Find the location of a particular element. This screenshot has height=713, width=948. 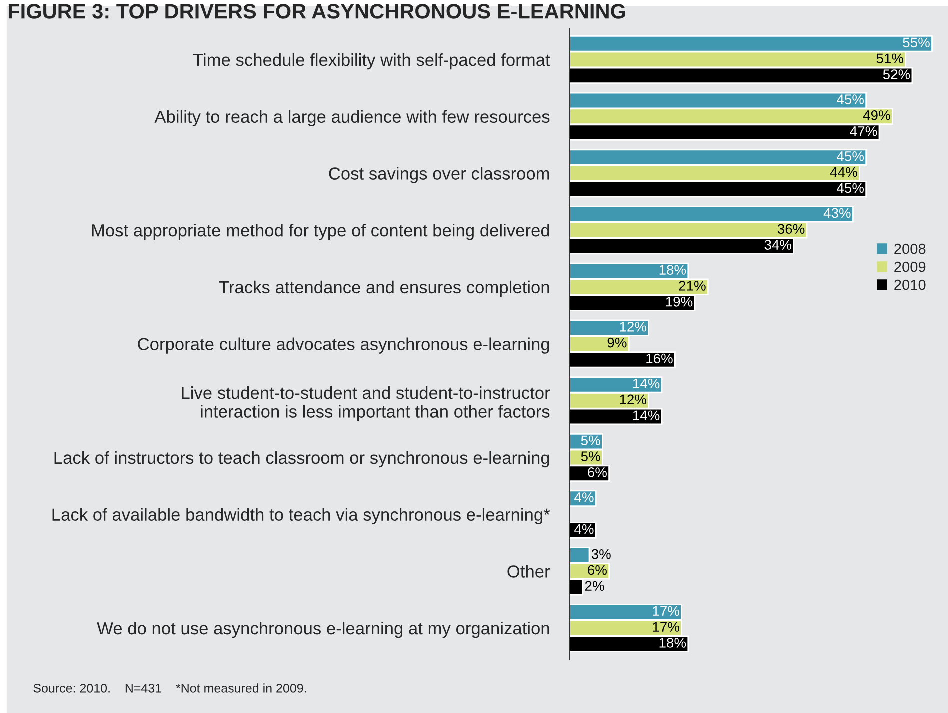

data-label: 34% is located at coordinates (778, 245).